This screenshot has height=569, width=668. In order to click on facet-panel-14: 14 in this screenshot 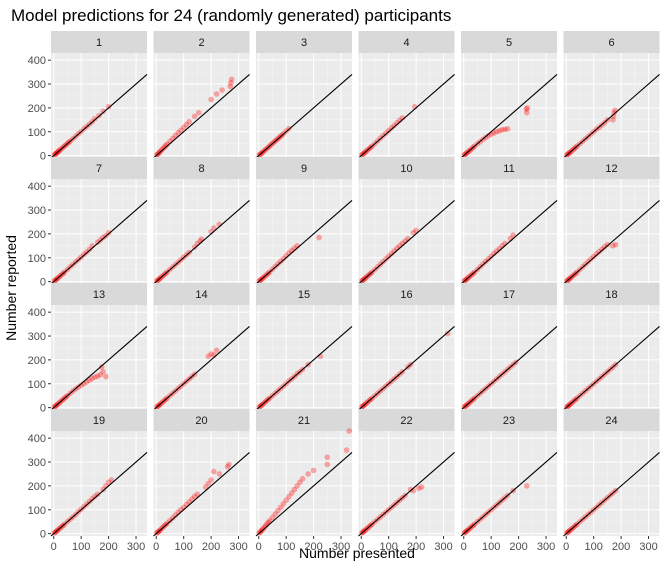, I will do `click(201, 347)`.